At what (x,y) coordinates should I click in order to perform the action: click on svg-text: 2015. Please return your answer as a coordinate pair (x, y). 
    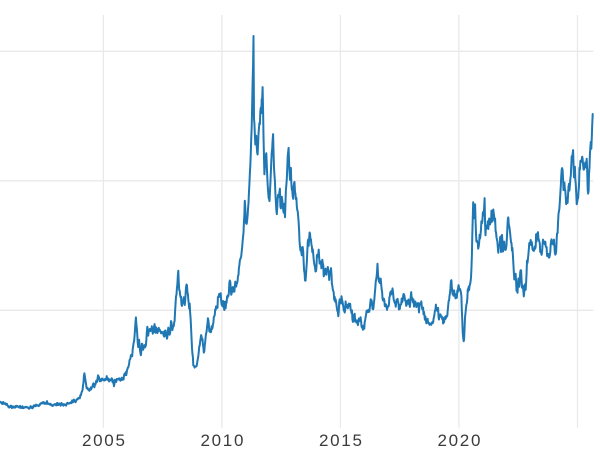
    Looking at the image, I should click on (341, 440).